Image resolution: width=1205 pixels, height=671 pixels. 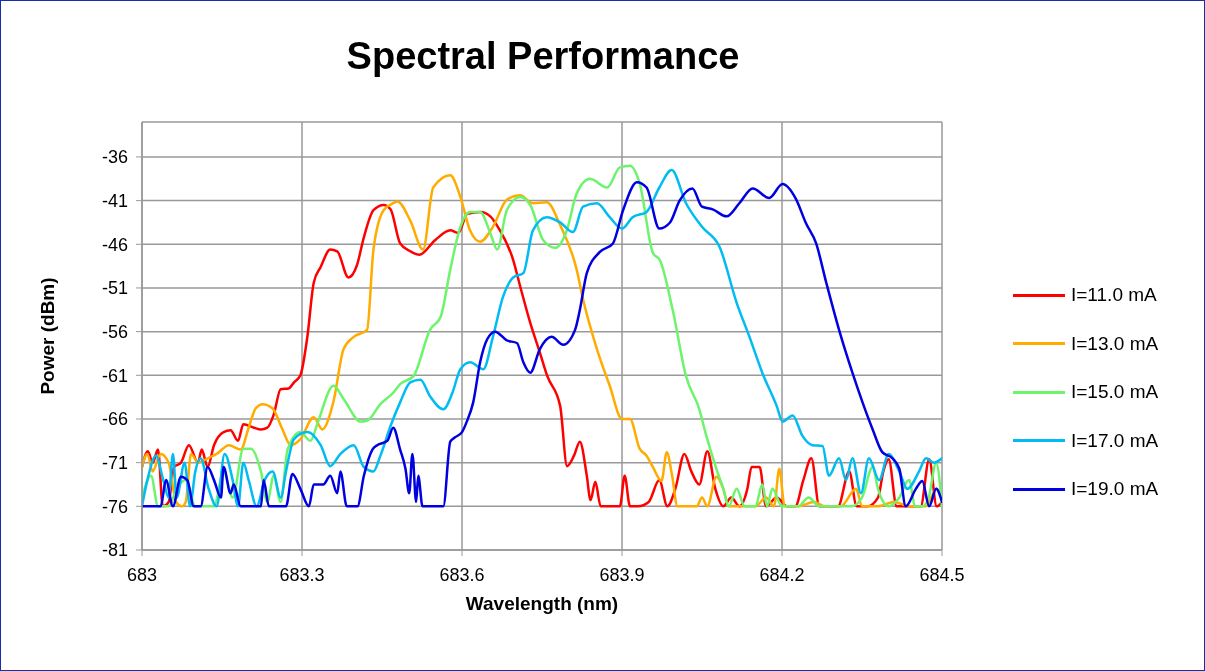 I want to click on x-tick-label: 684.2, so click(x=782, y=574).